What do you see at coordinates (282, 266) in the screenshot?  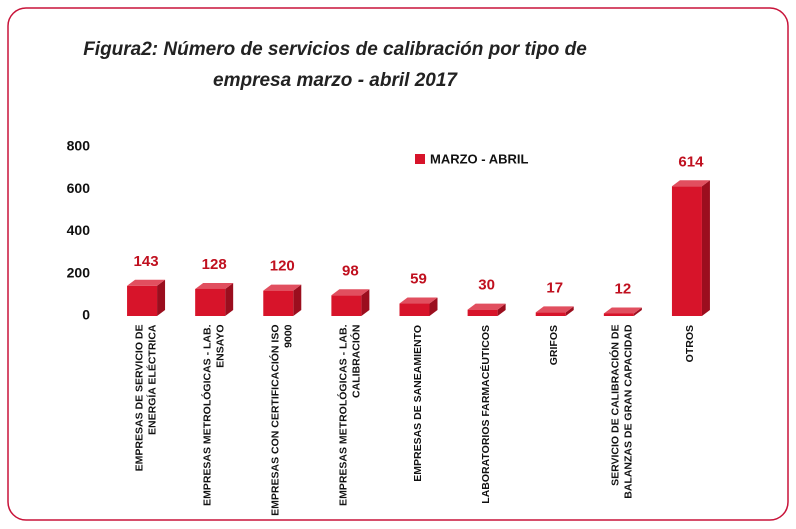 I see `value-label: 120` at bounding box center [282, 266].